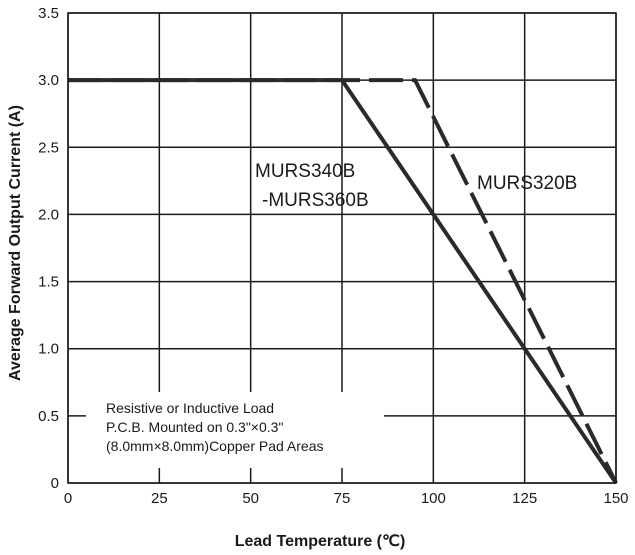 This screenshot has height=555, width=635. What do you see at coordinates (48, 416) in the screenshot?
I see `y-tick-label: 0.5` at bounding box center [48, 416].